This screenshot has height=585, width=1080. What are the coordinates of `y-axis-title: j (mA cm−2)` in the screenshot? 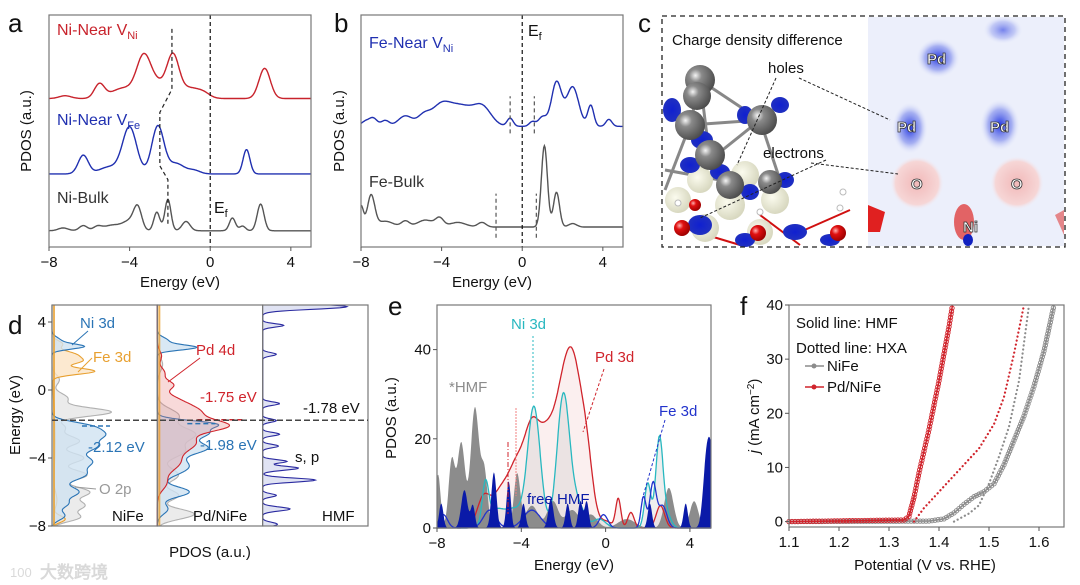 It's located at (754, 417).